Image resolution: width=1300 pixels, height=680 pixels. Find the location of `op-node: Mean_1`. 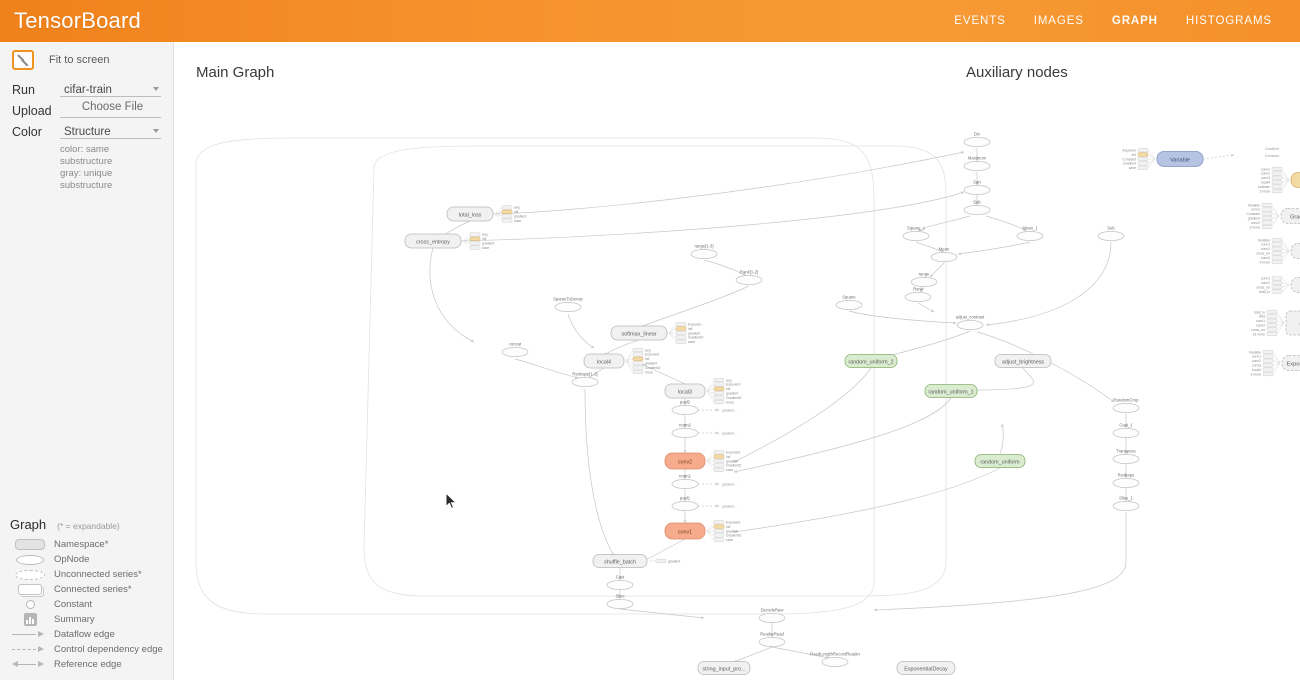

op-node: Mean_1 is located at coordinates (1030, 233).